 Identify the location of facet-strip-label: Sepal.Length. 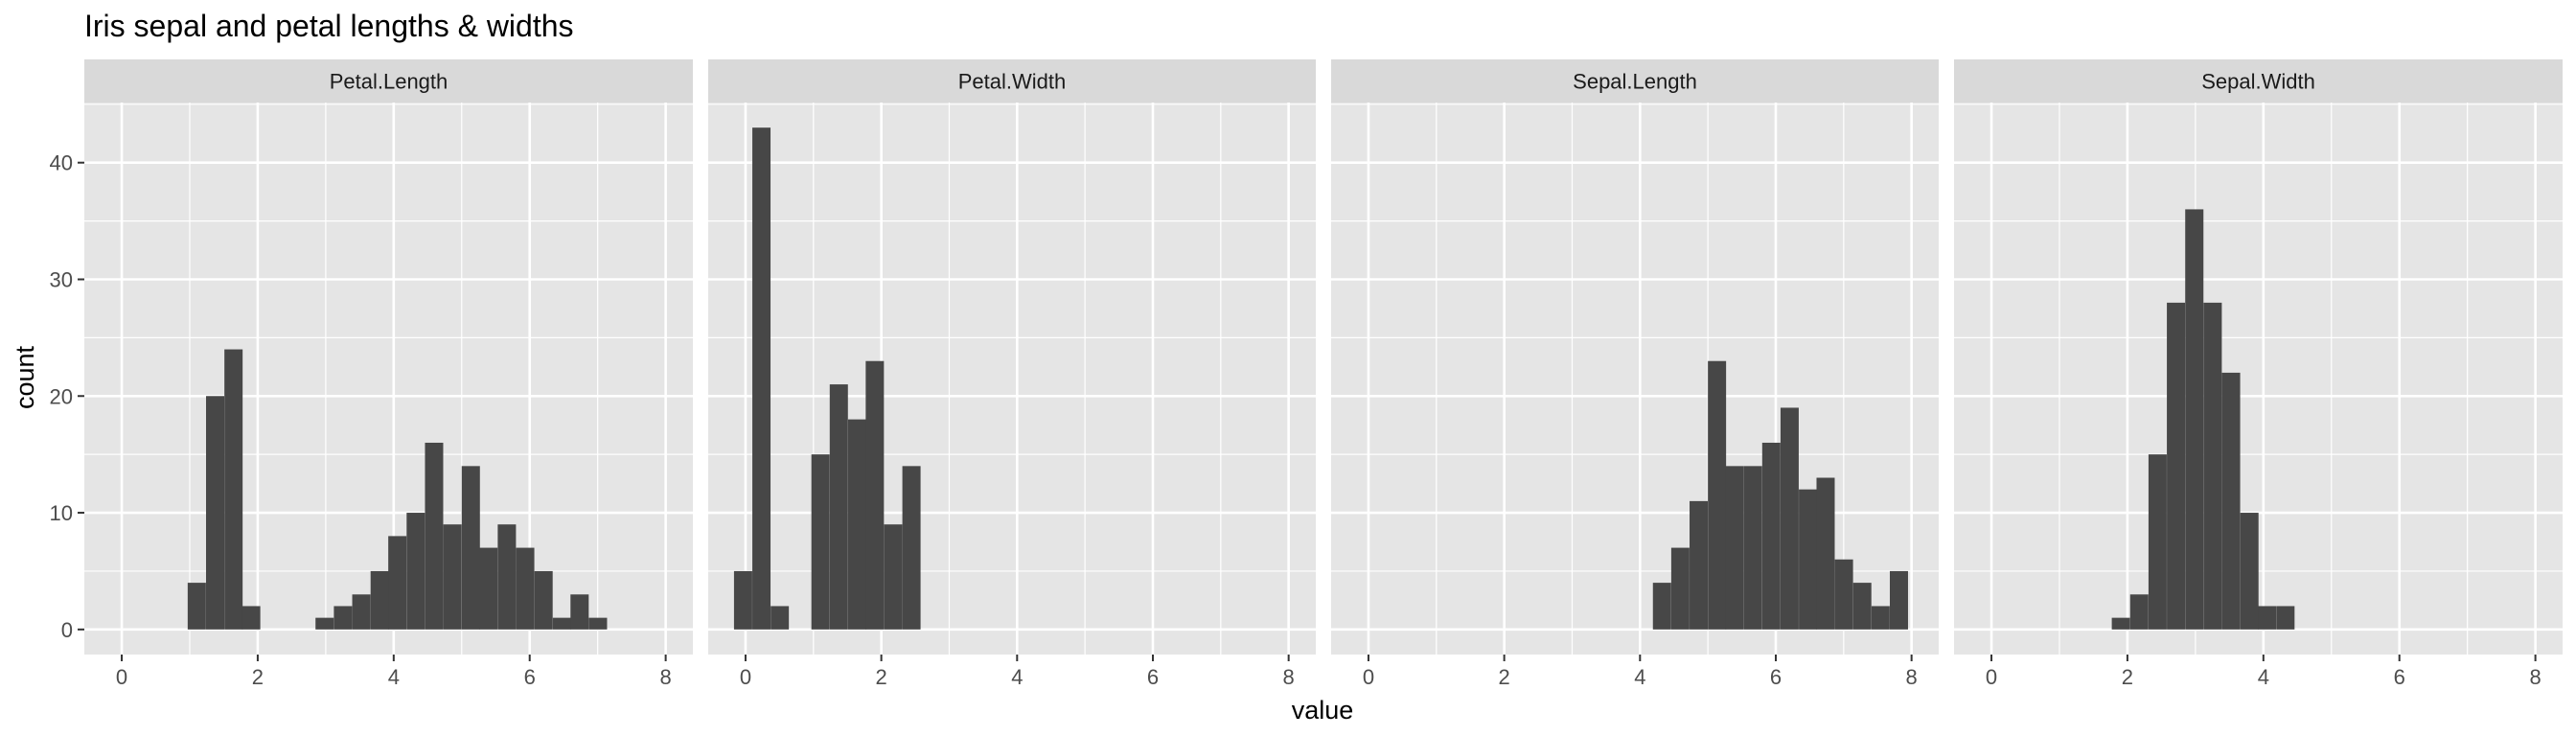
(1635, 82).